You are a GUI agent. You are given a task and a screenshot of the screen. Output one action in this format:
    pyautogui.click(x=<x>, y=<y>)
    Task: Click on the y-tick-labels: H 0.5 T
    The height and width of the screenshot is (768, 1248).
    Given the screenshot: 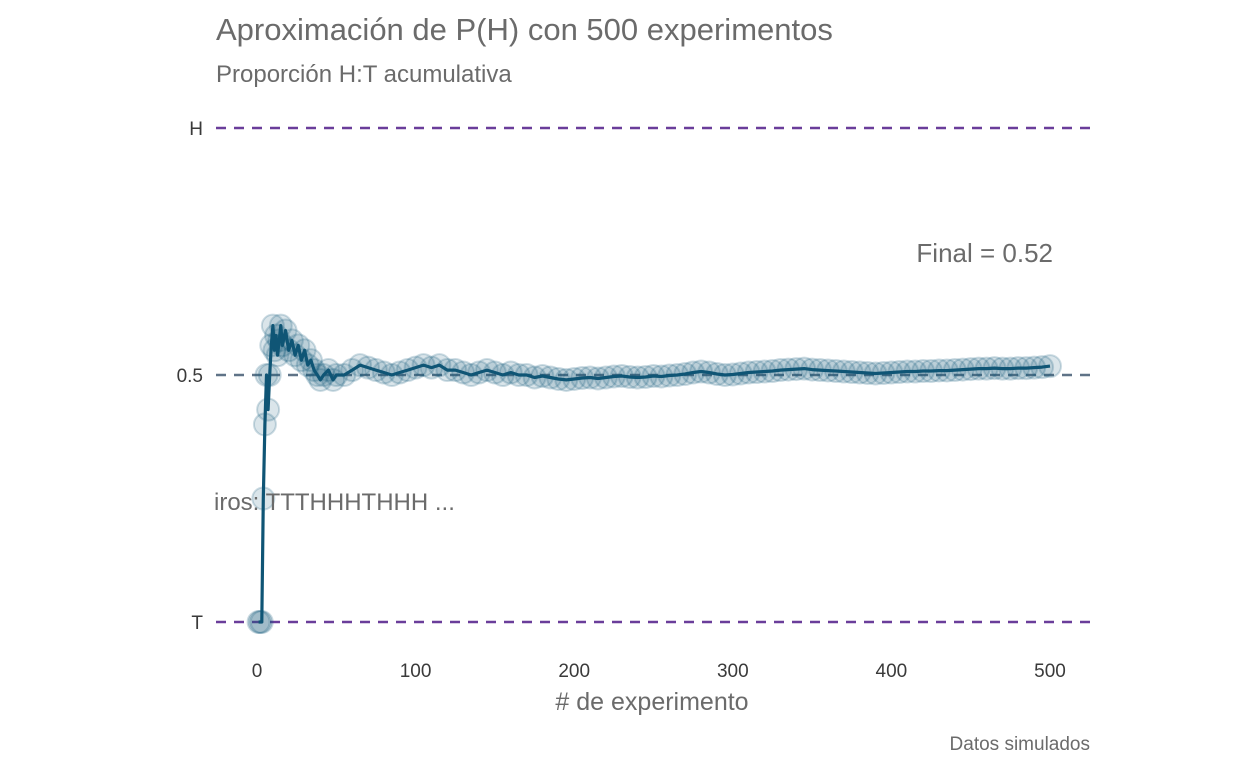 What is the action you would take?
    pyautogui.click(x=190, y=376)
    